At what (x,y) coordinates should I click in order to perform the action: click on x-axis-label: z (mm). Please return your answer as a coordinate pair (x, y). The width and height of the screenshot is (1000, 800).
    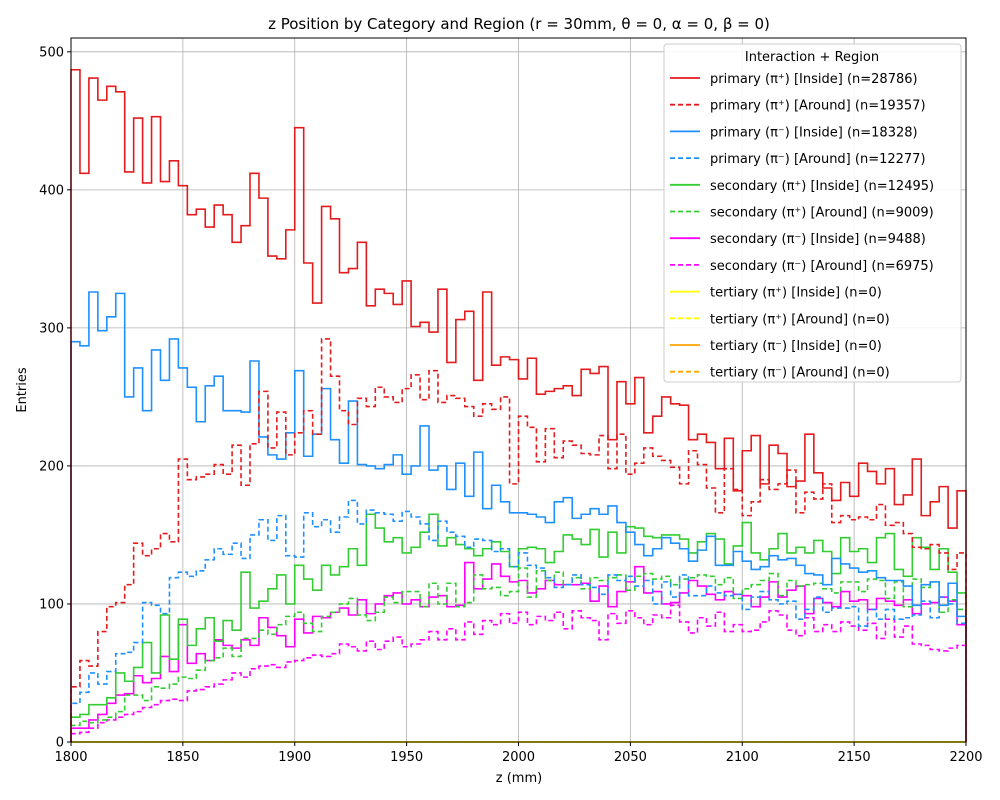
    Looking at the image, I should click on (519, 778).